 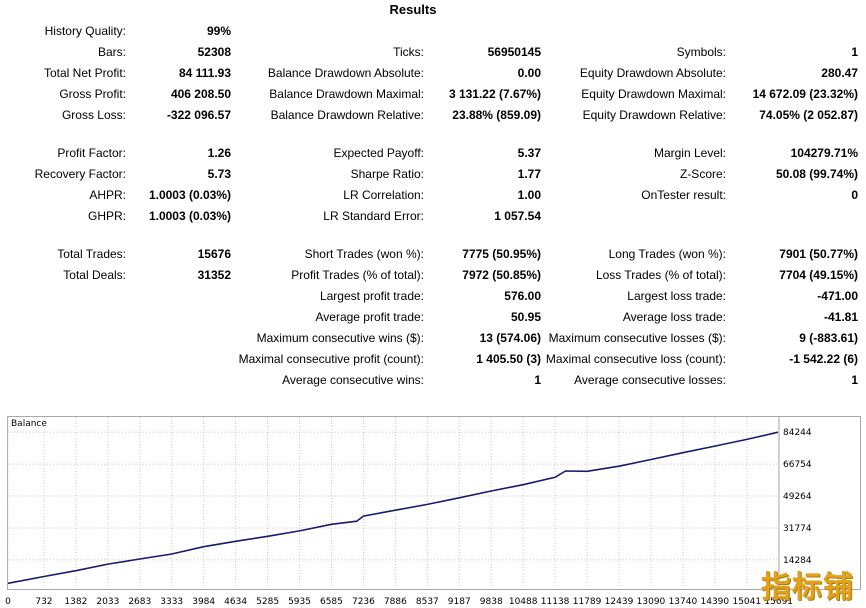 What do you see at coordinates (198, 115) in the screenshot?
I see `gross-loss-value: -322 096.57` at bounding box center [198, 115].